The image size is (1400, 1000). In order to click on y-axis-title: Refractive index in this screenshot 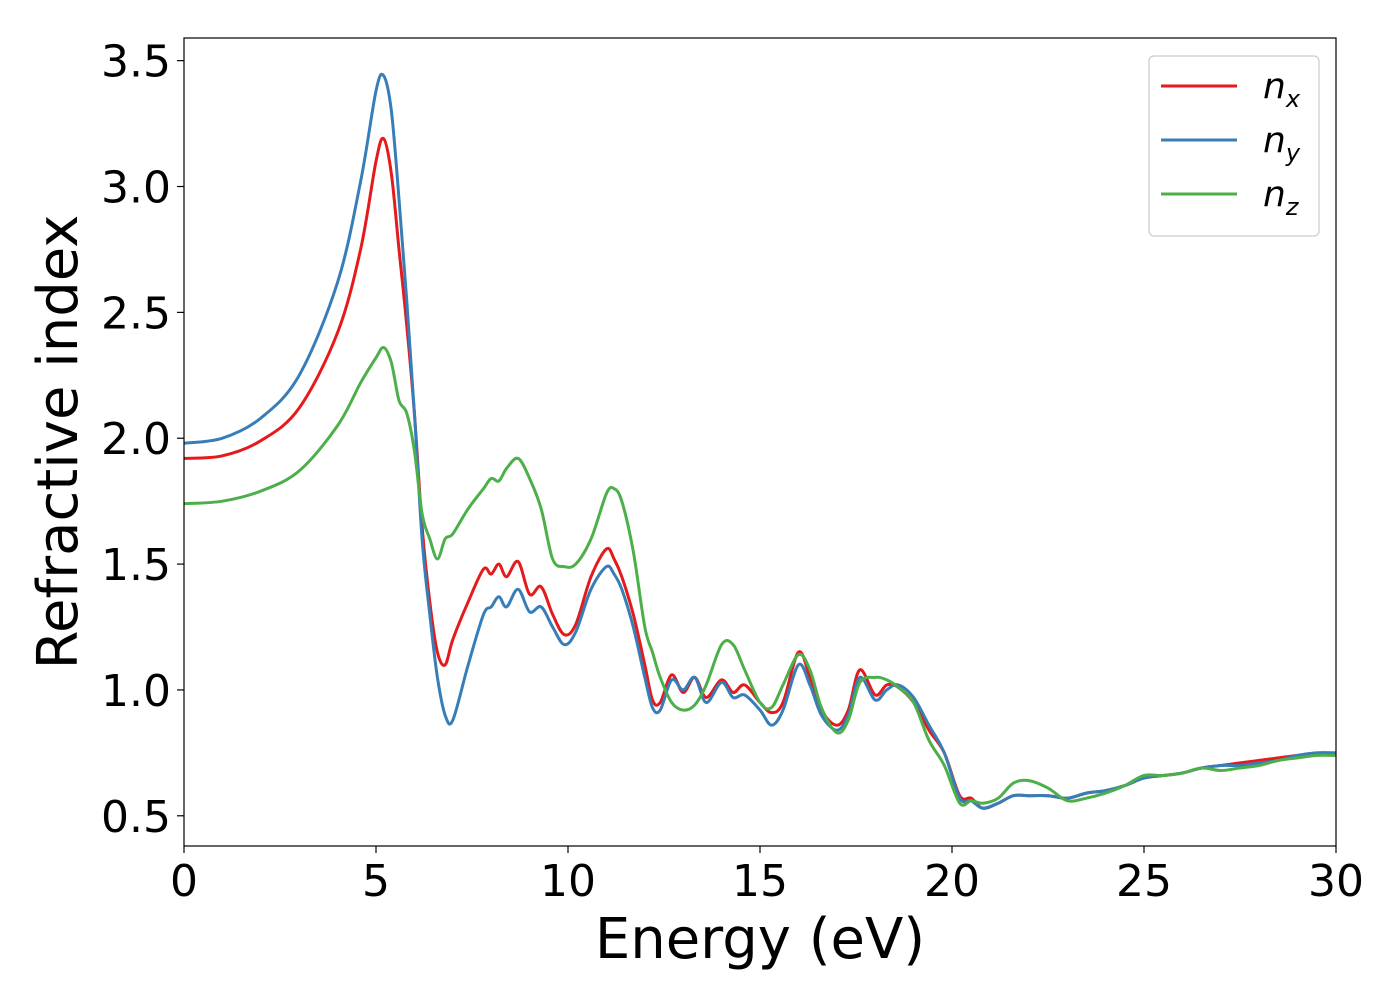, I will do `click(58, 442)`.